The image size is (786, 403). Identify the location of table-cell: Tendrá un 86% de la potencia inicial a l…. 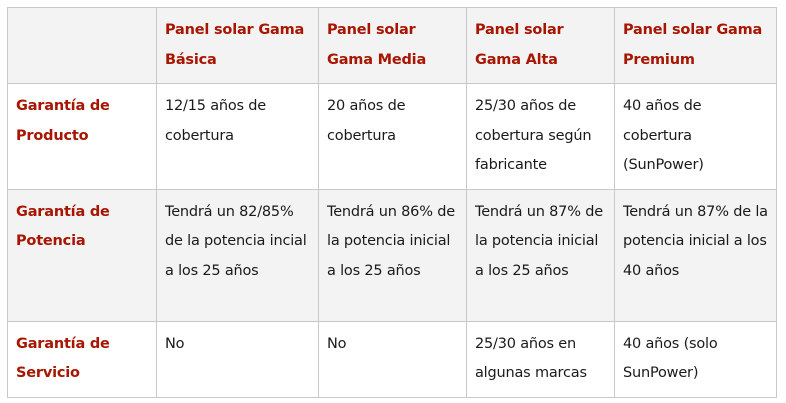
(392, 255).